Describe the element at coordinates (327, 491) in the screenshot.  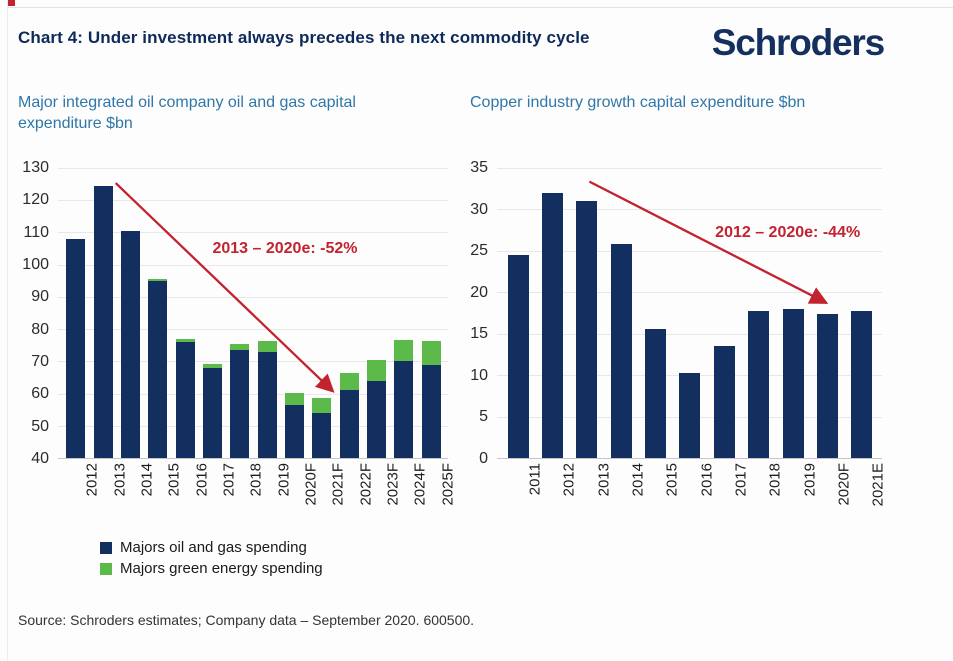
I see `x-tick: 2021F` at that location.